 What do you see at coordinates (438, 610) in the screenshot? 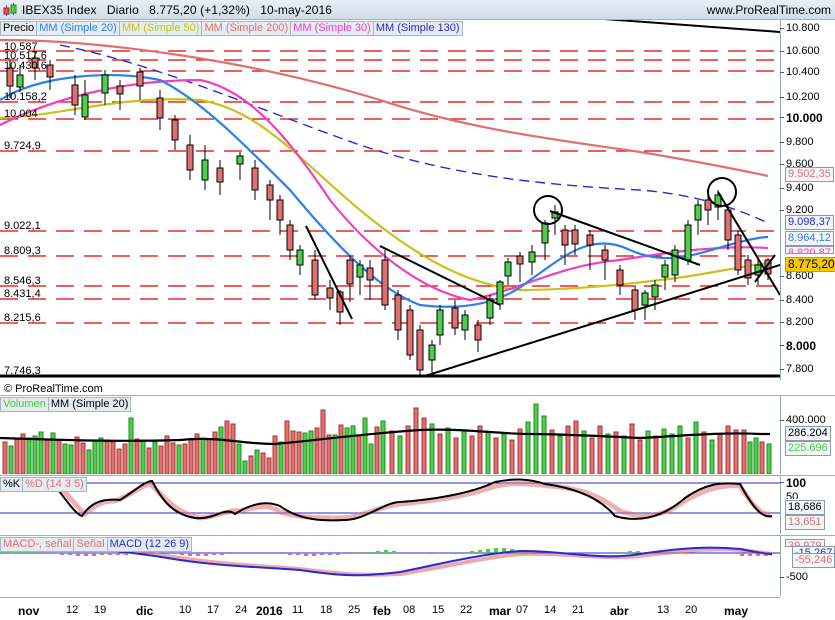
I see `x-tick: 15` at bounding box center [438, 610].